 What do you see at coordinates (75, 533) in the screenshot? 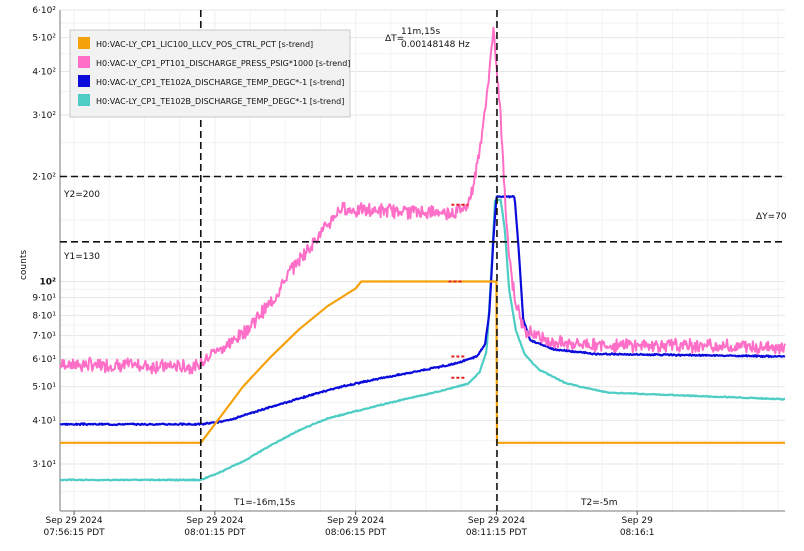
I see `x-tick-time: 07:56:15 PDT` at bounding box center [75, 533].